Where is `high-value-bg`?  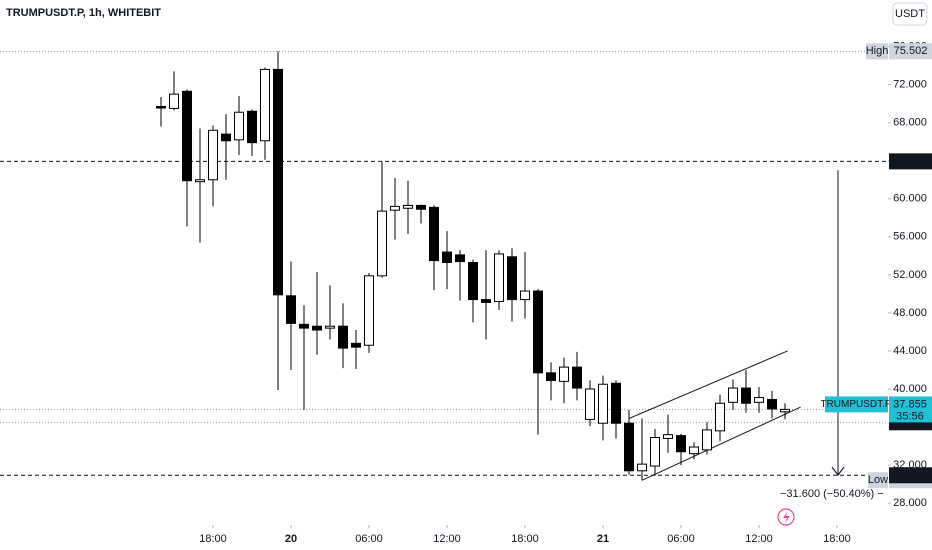 high-value-bg is located at coordinates (910, 51).